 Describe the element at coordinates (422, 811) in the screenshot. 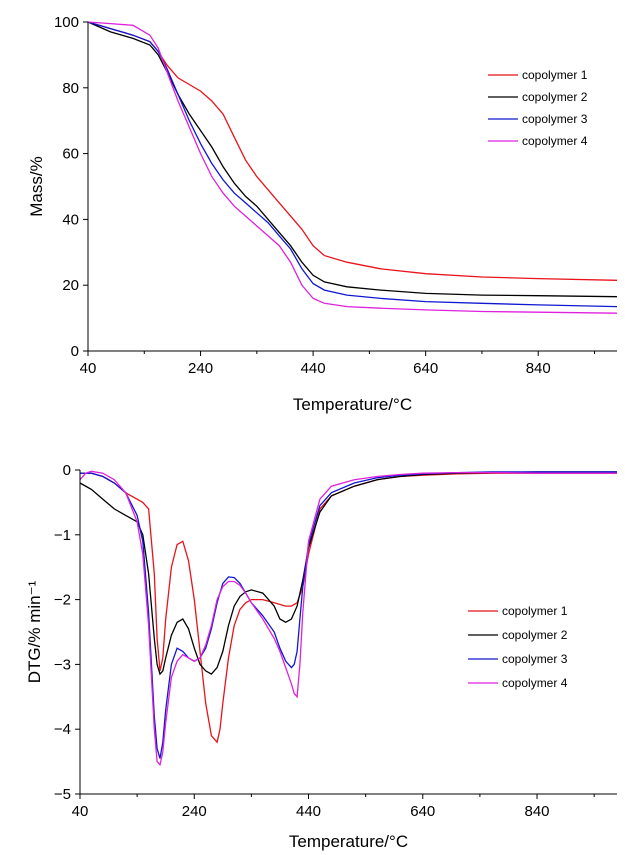

I see `dtg-x-tick-label: 640` at that location.